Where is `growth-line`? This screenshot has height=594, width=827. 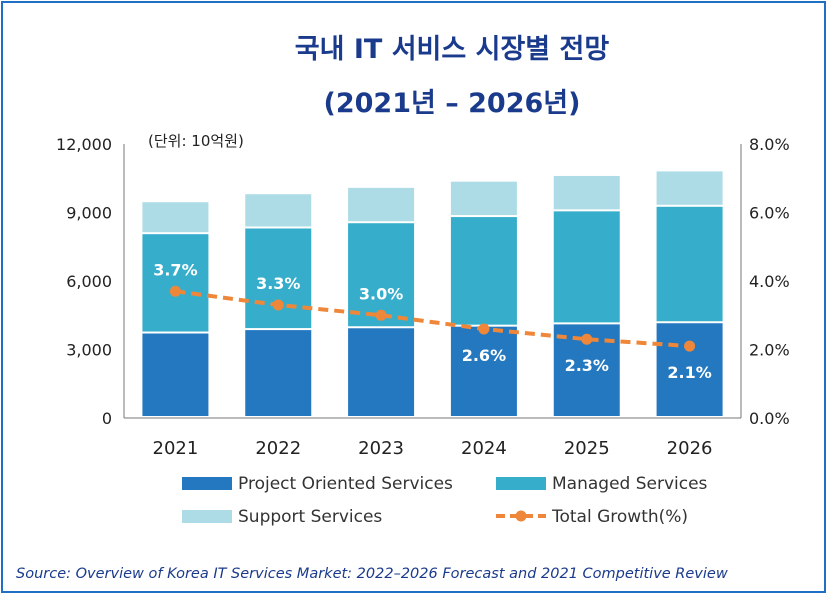
growth-line is located at coordinates (432, 319).